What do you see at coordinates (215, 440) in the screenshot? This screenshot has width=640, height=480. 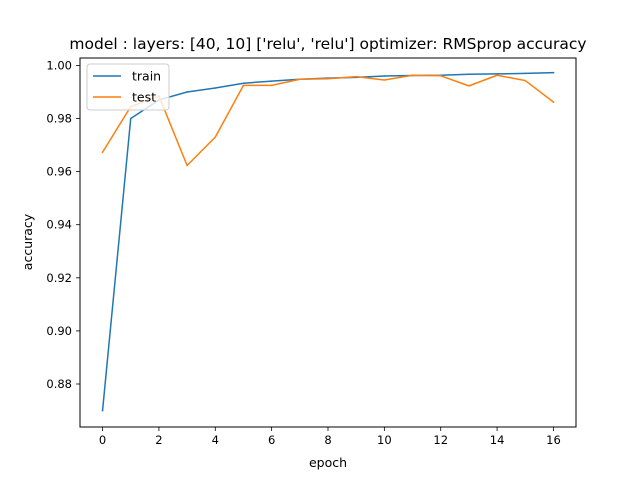 I see `x-tick-label: 4` at bounding box center [215, 440].